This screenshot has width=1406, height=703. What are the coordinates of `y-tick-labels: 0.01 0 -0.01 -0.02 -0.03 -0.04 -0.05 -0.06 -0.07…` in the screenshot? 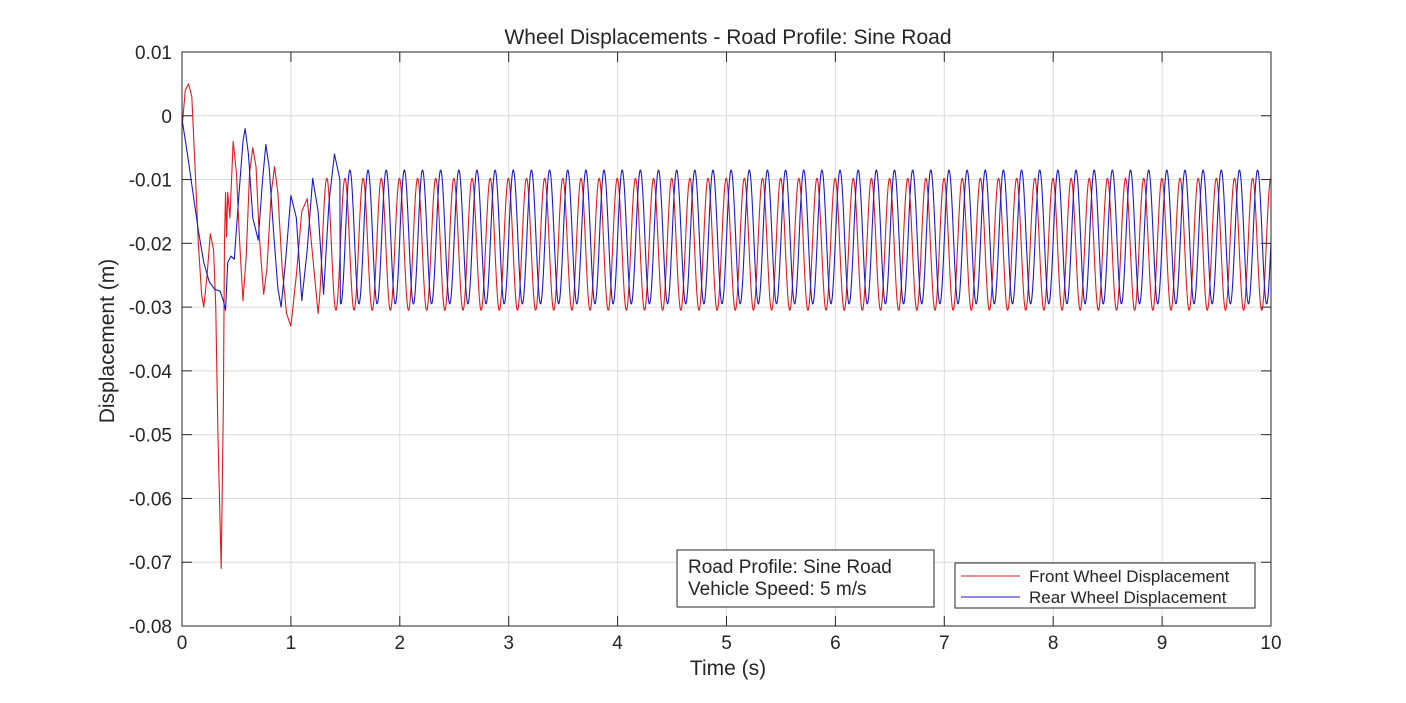 It's located at (151, 340).